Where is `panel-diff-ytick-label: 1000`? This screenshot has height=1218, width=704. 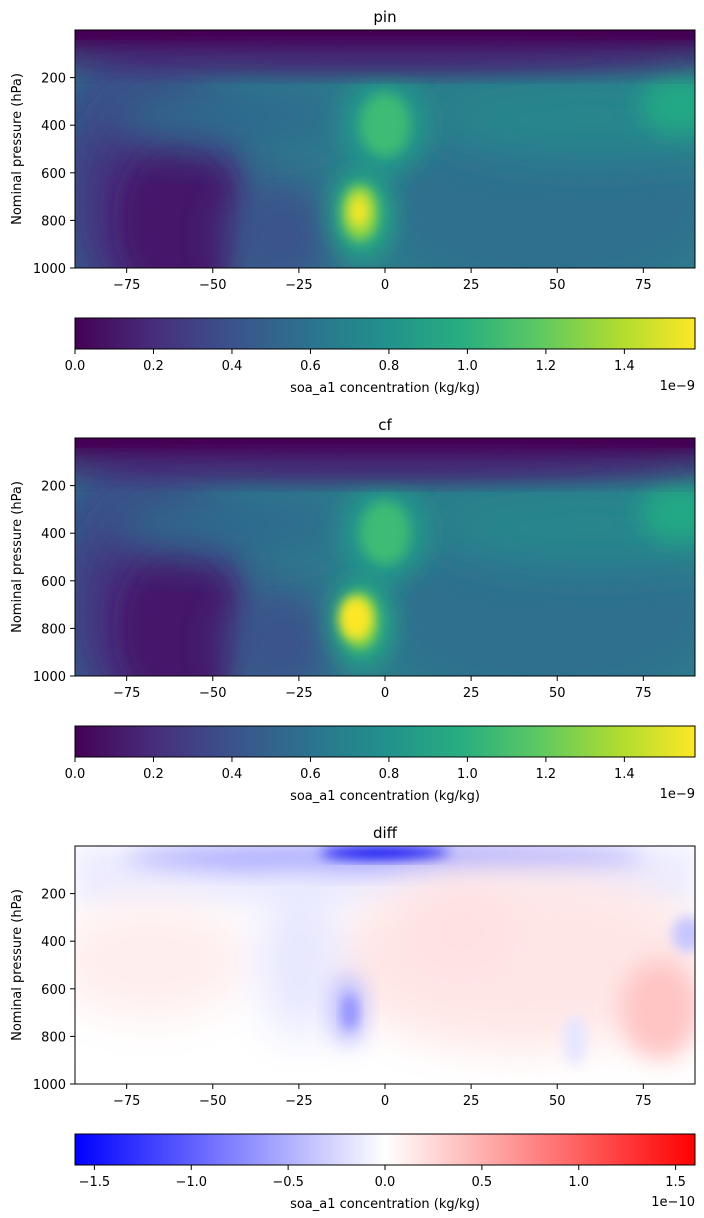
panel-diff-ytick-label: 1000 is located at coordinates (49, 1085).